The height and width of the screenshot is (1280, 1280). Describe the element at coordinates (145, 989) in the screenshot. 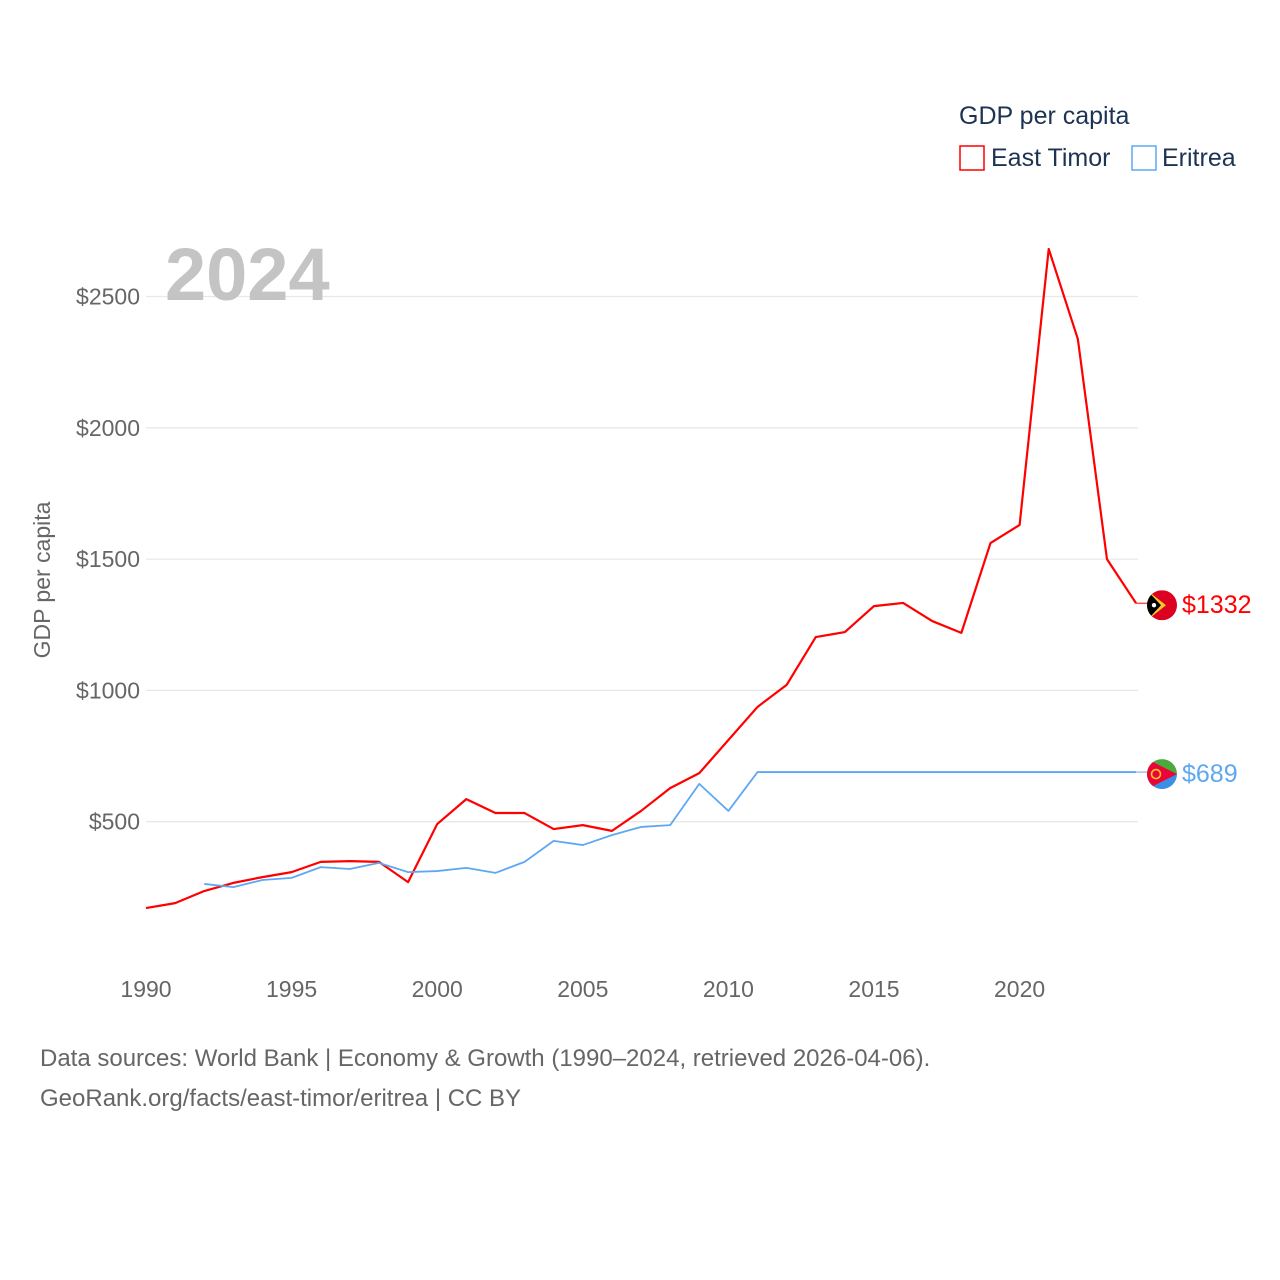

I see `x-tick-label: 1990` at that location.